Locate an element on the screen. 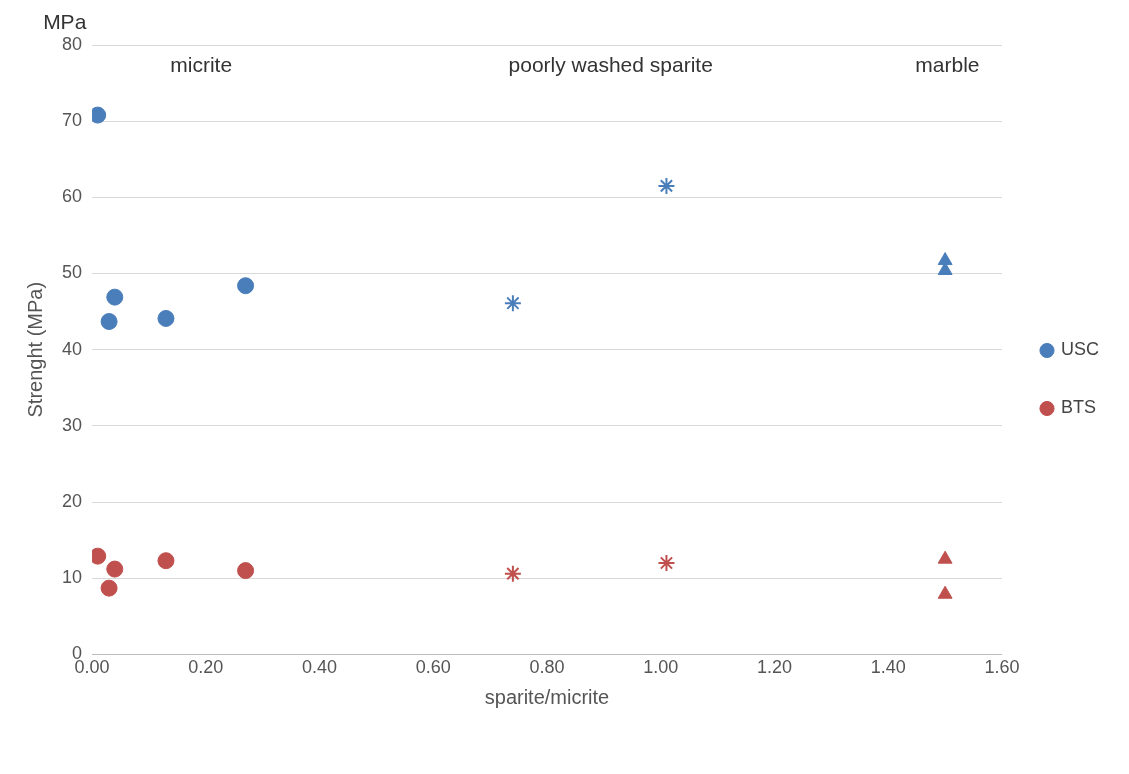 This screenshot has height=774, width=1129. legend-label: USC is located at coordinates (1080, 349).